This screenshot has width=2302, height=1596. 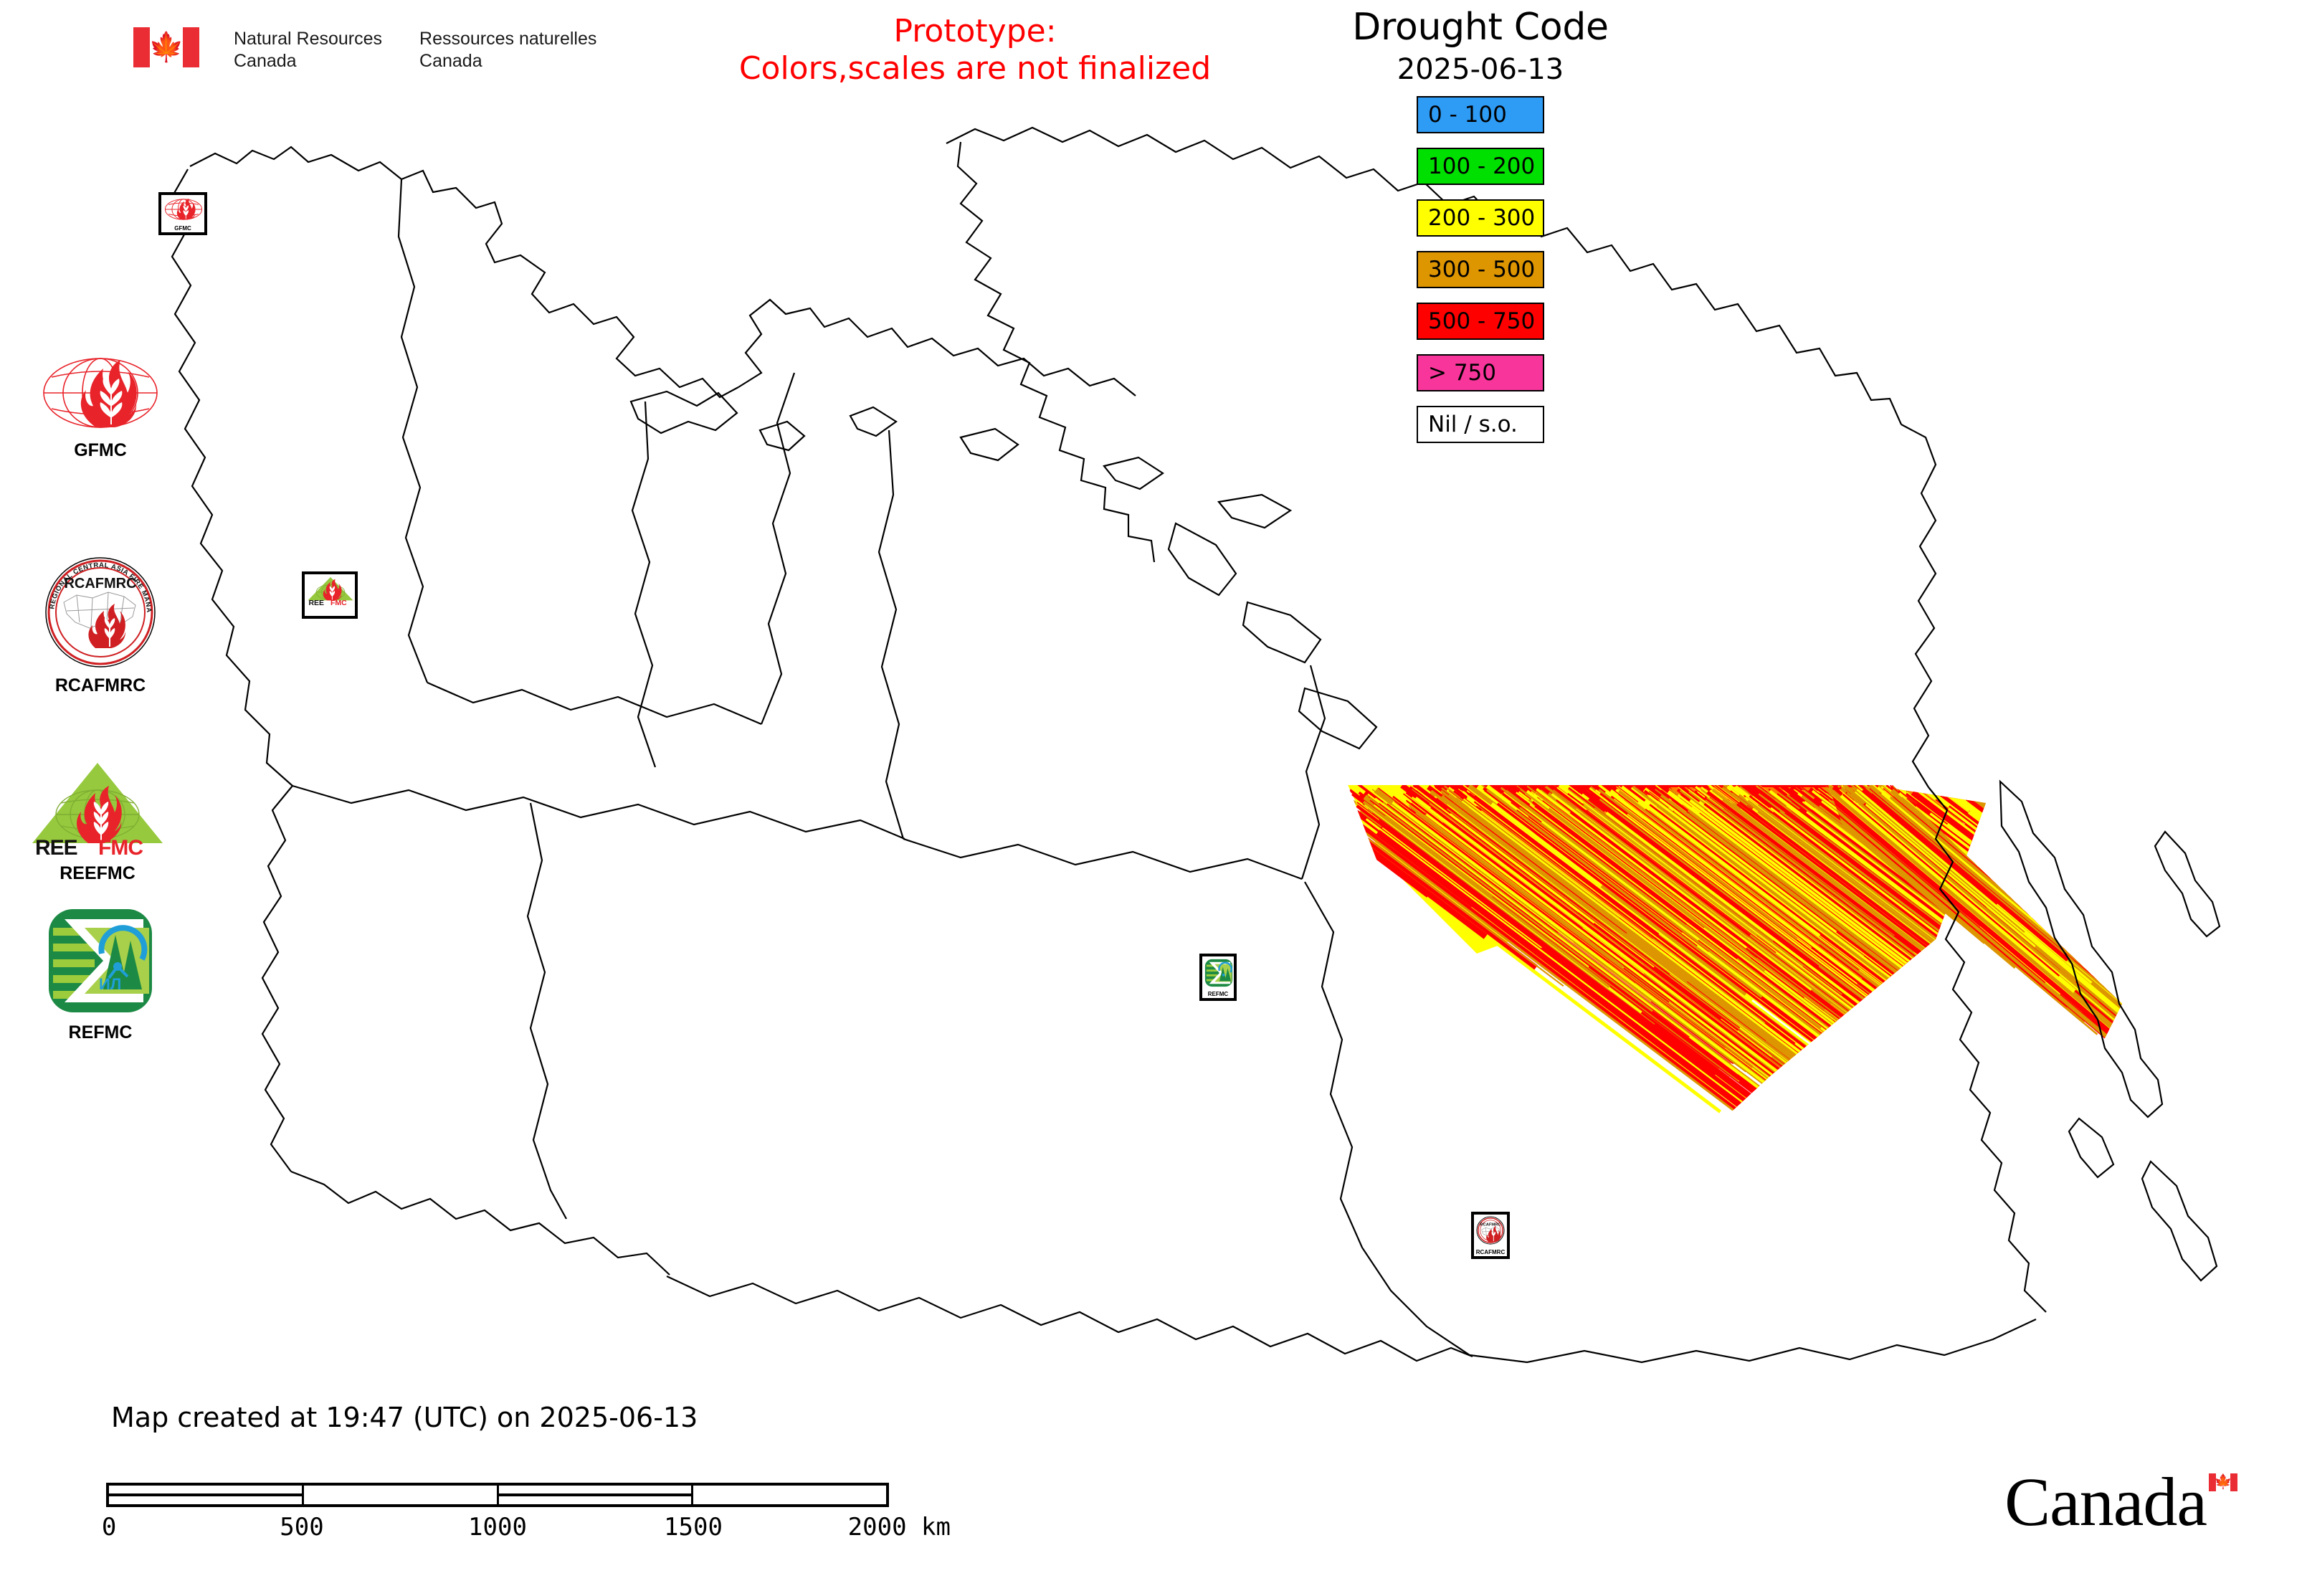 I want to click on legend-item-6: Nil / s.o., so click(x=1481, y=424).